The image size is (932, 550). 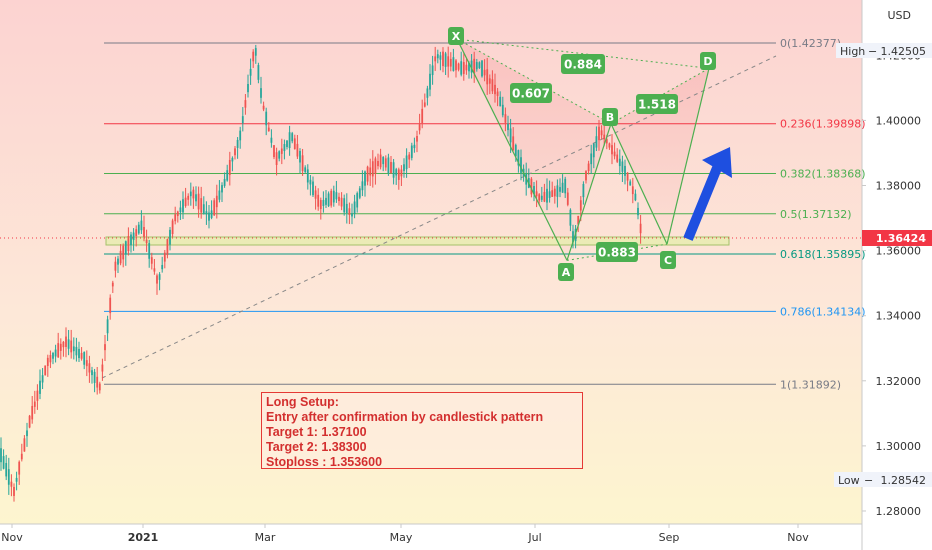 What do you see at coordinates (582, 154) in the screenshot?
I see `harmonic-pattern: X A B C D 0.884 0.607 1.518 0.883` at bounding box center [582, 154].